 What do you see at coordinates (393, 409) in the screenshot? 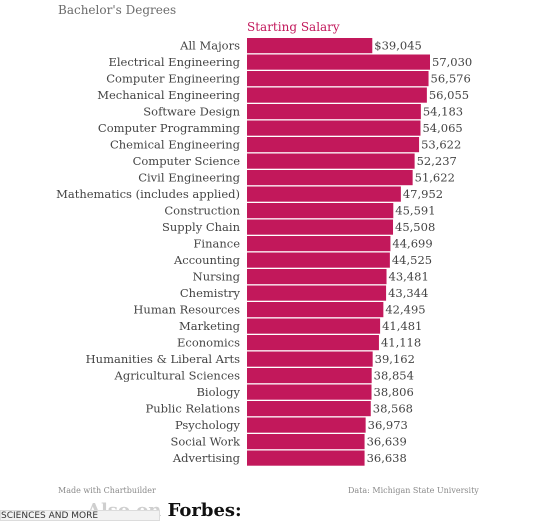
I see `value-label: 38,568` at bounding box center [393, 409].